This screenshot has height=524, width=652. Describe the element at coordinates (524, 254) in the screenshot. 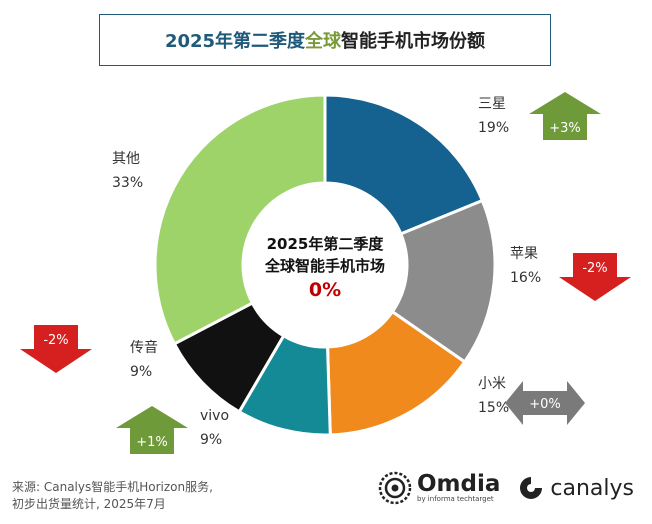

I see `slice-label-苹果: 苹果` at that location.